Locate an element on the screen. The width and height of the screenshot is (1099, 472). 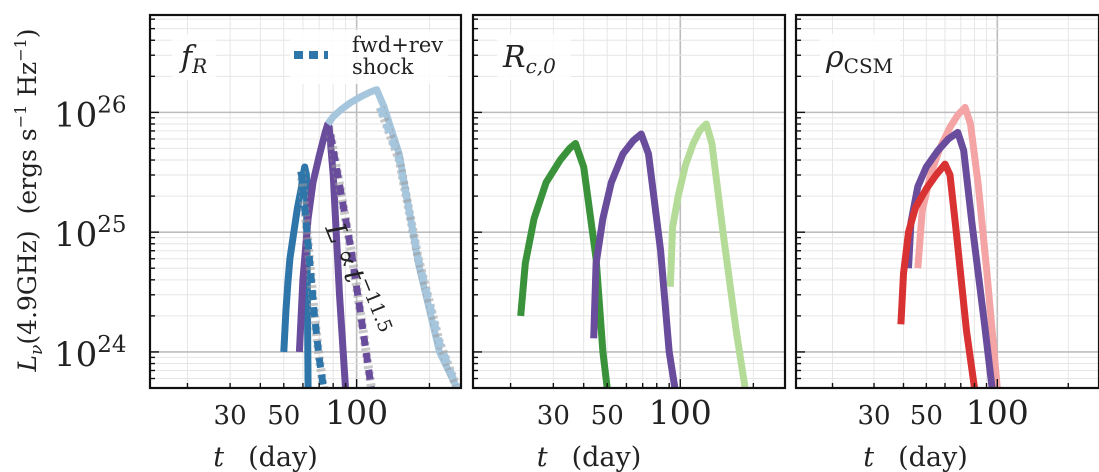
legend: fwd+rev shock is located at coordinates (369, 57).